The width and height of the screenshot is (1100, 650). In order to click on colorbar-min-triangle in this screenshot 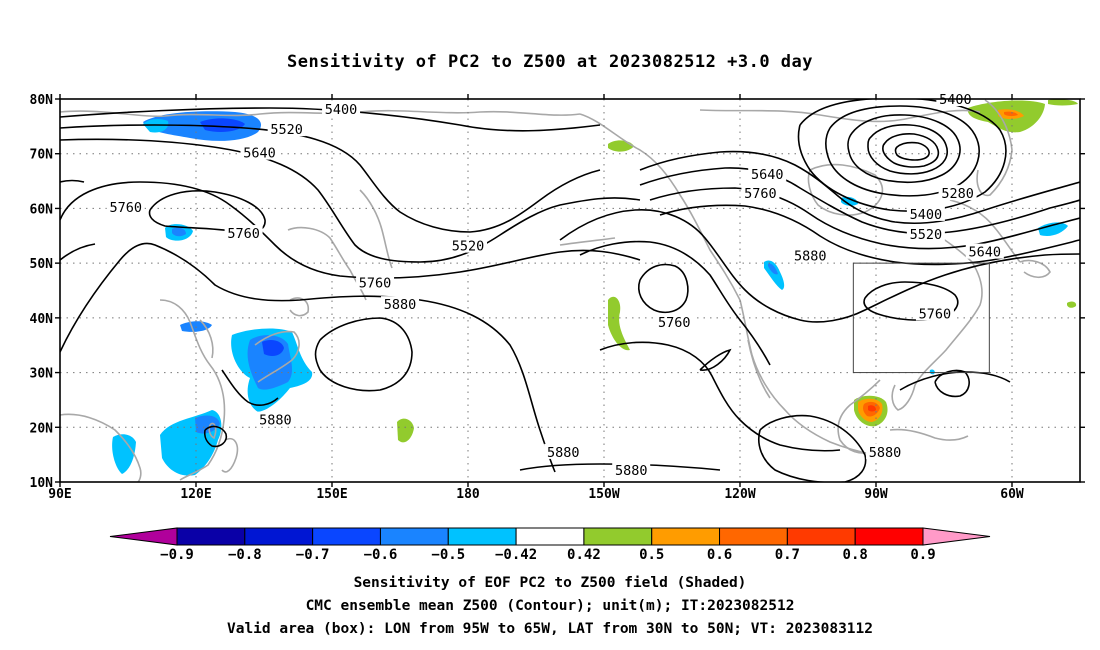, I will do `click(143, 536)`.